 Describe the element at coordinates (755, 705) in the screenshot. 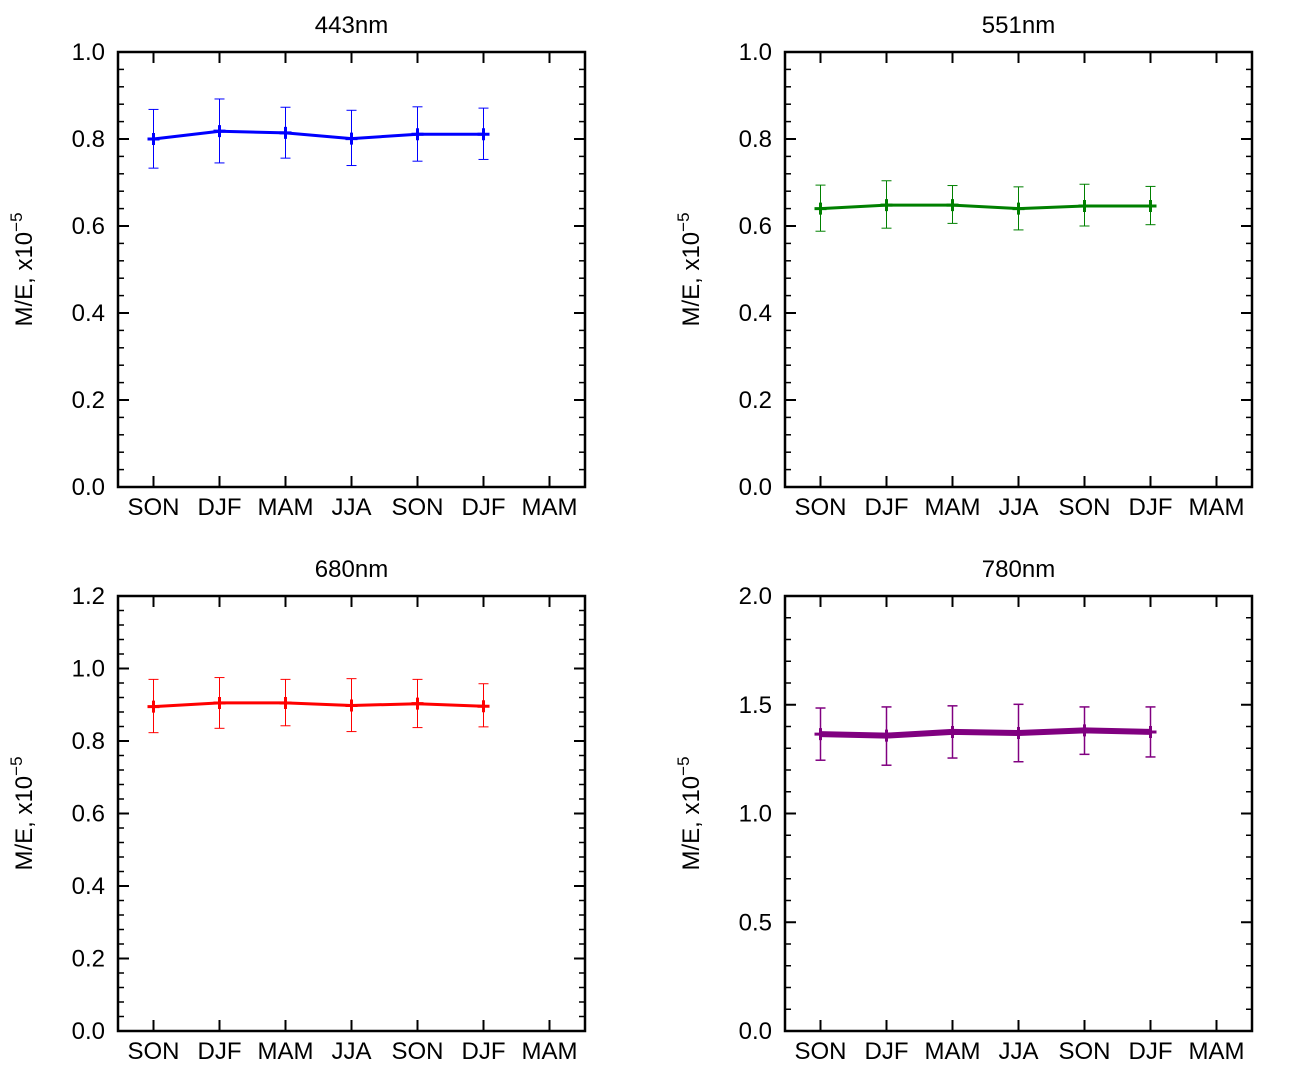

I see `y-tick-label: 1.5` at that location.